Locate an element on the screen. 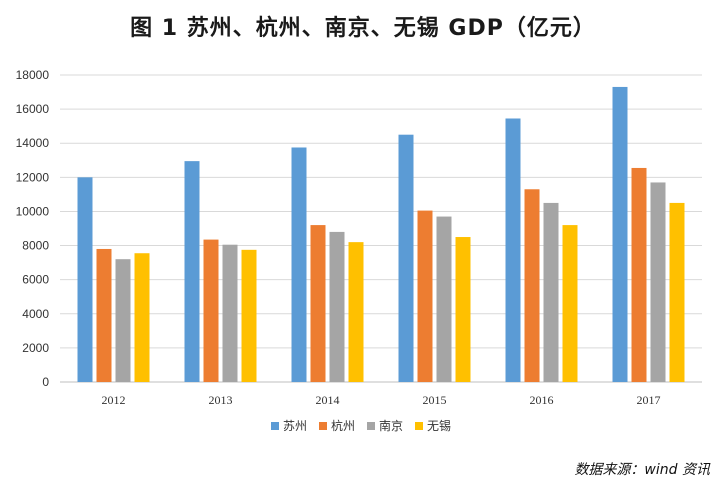 The width and height of the screenshot is (726, 491). y-tick-label: 12000 is located at coordinates (33, 177).